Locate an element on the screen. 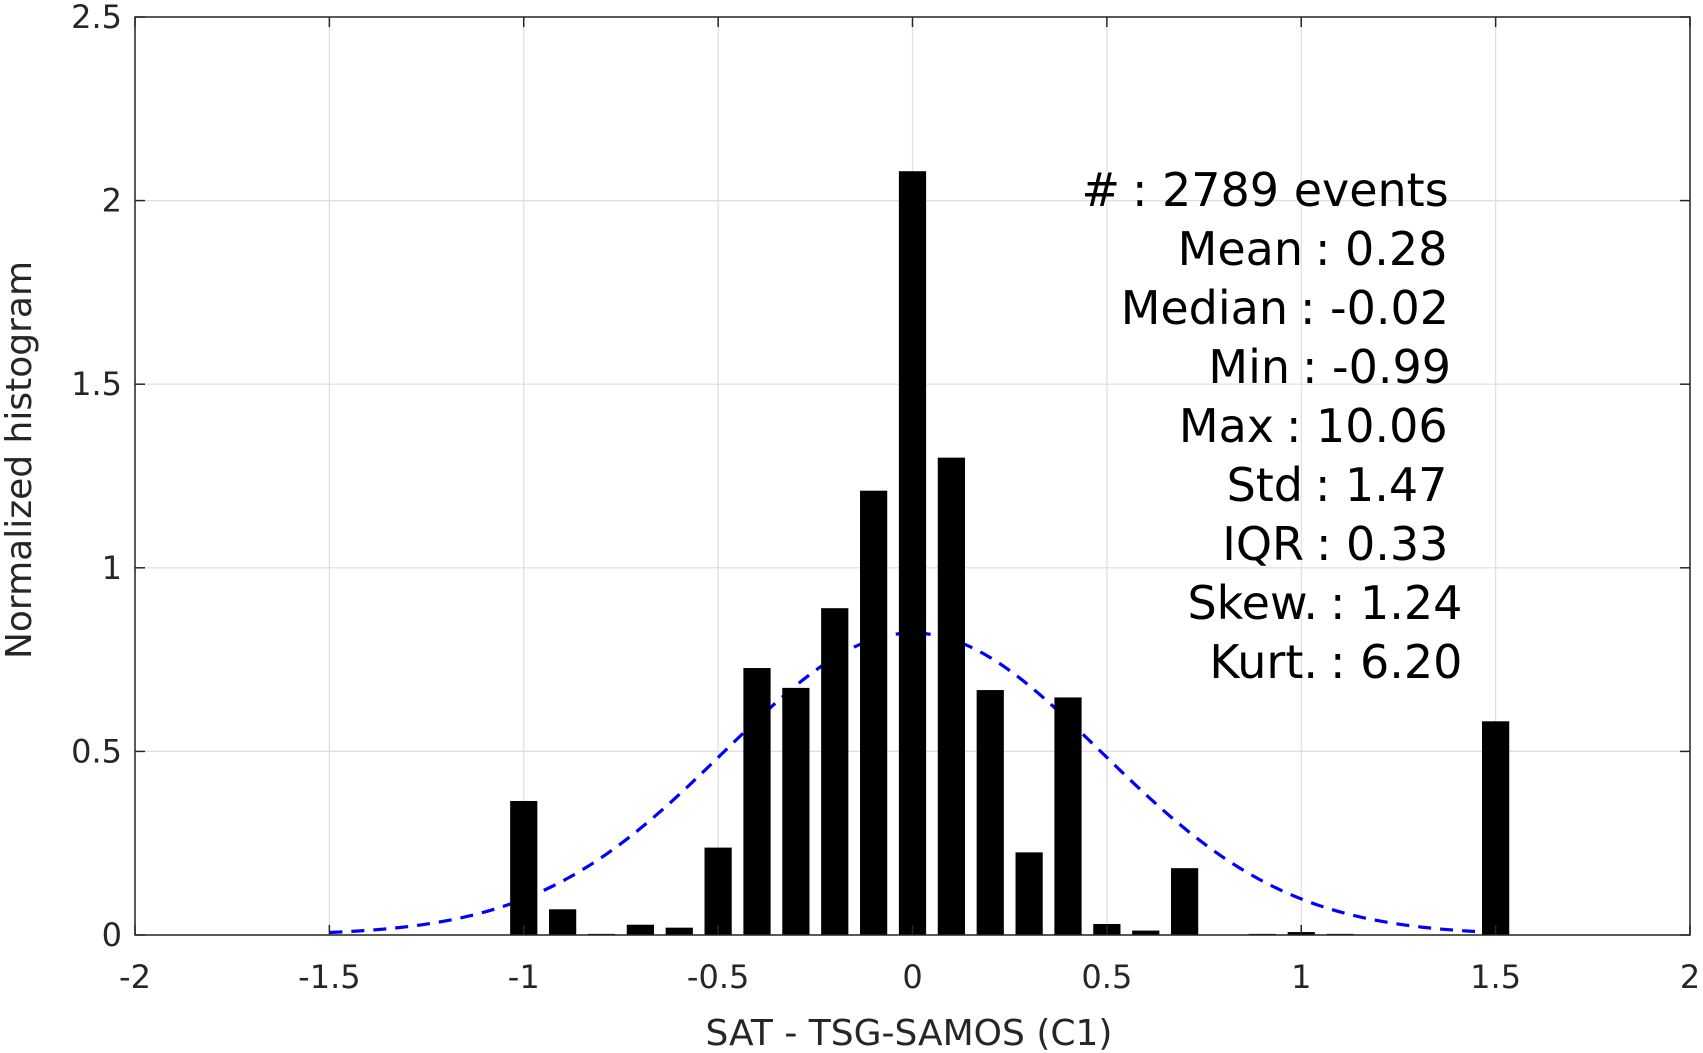 The height and width of the screenshot is (1053, 1703). stats-label: Std is located at coordinates (1265, 485).